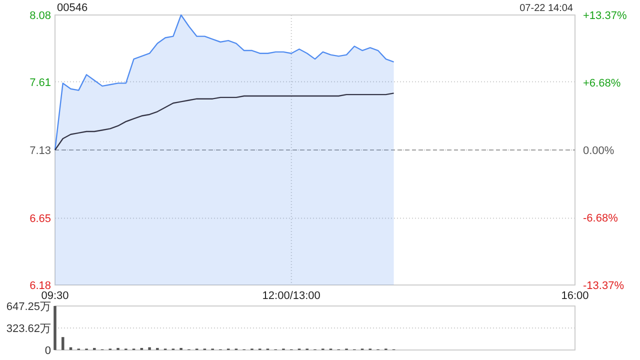 The image size is (640, 360). Describe the element at coordinates (40, 16) in the screenshot. I see `y-tick-label: 8.08` at that location.